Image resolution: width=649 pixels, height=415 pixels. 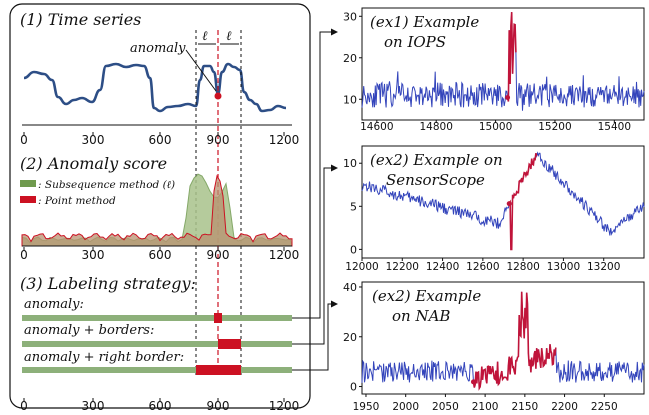 What do you see at coordinates (54, 304) in the screenshot?
I see `strategy-anomaly-label: anomaly:` at bounding box center [54, 304].